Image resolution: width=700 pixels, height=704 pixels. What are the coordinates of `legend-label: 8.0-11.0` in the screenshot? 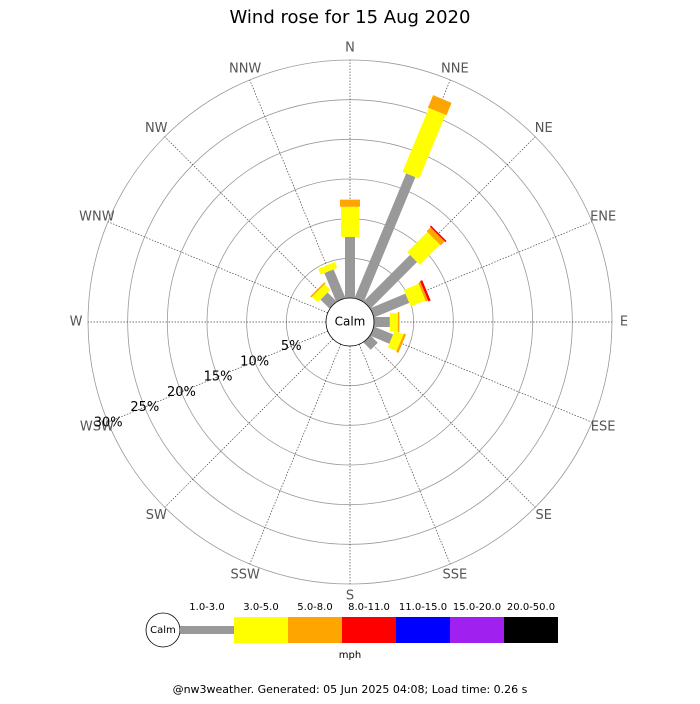 It's located at (369, 607).